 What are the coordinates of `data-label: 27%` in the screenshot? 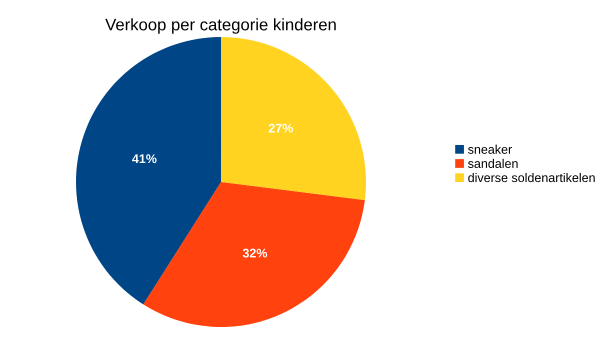 It's located at (280, 128).